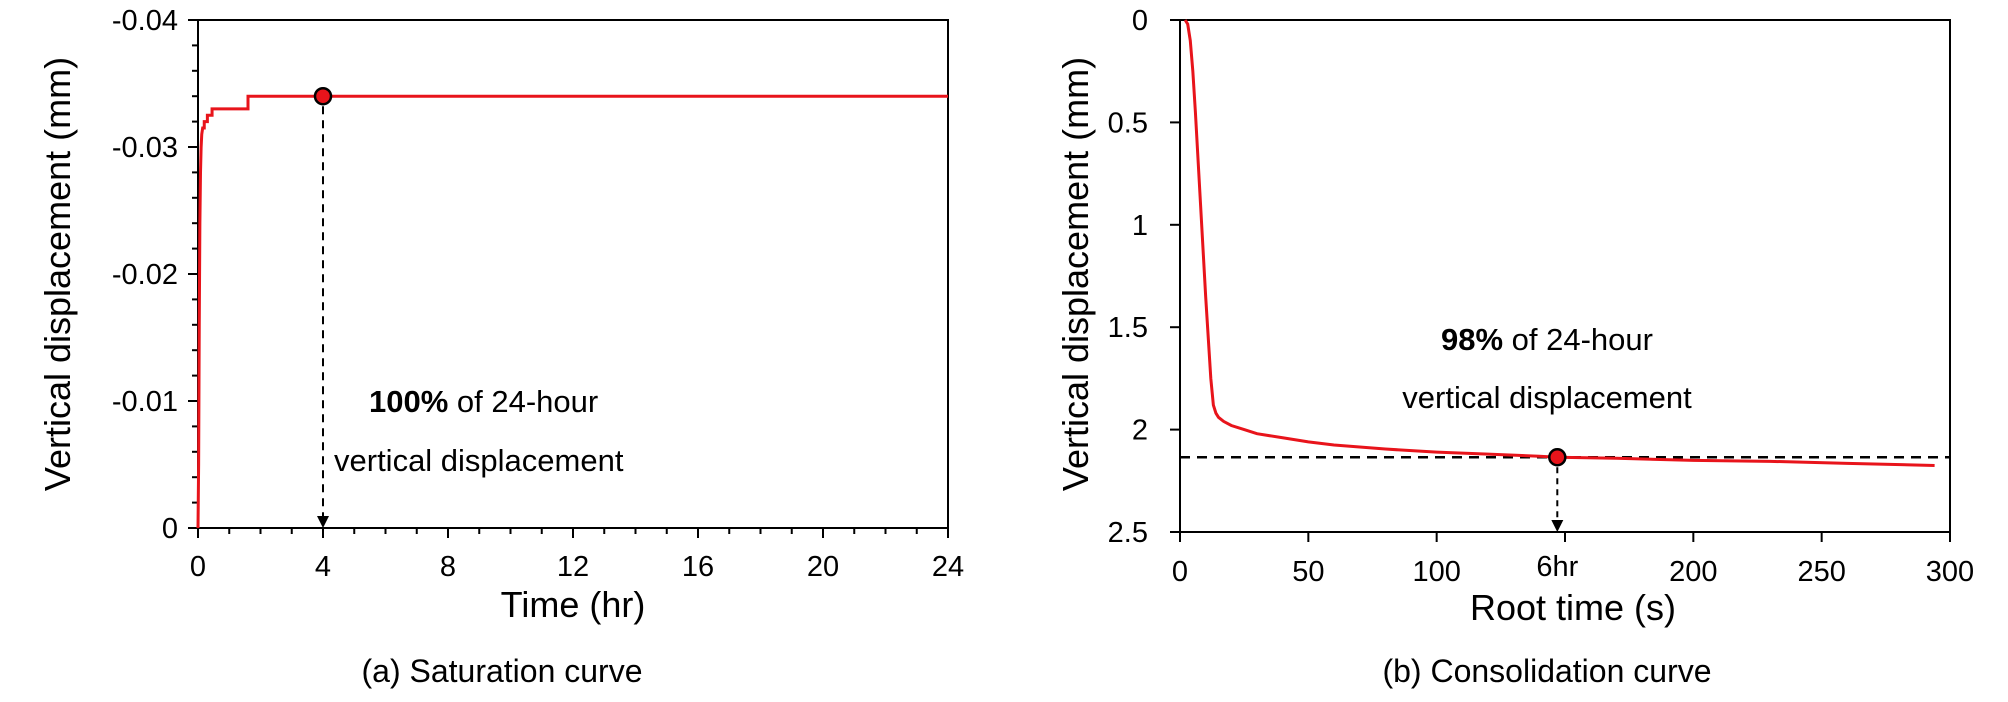 The width and height of the screenshot is (2008, 702). I want to click on x-tick-labels: 0 4 8 12 16 20 24, so click(577, 567).